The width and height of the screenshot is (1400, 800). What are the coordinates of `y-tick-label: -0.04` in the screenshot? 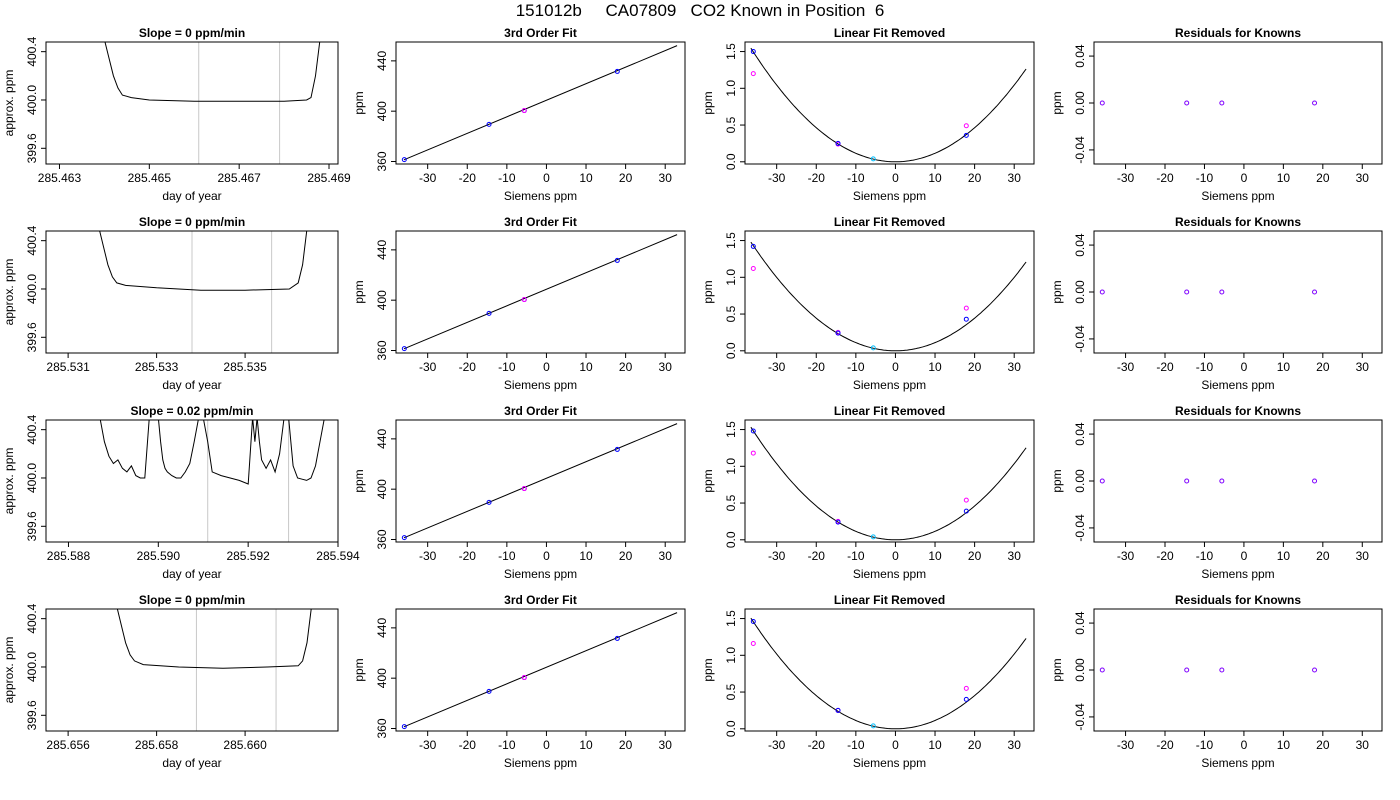 It's located at (1080, 717).